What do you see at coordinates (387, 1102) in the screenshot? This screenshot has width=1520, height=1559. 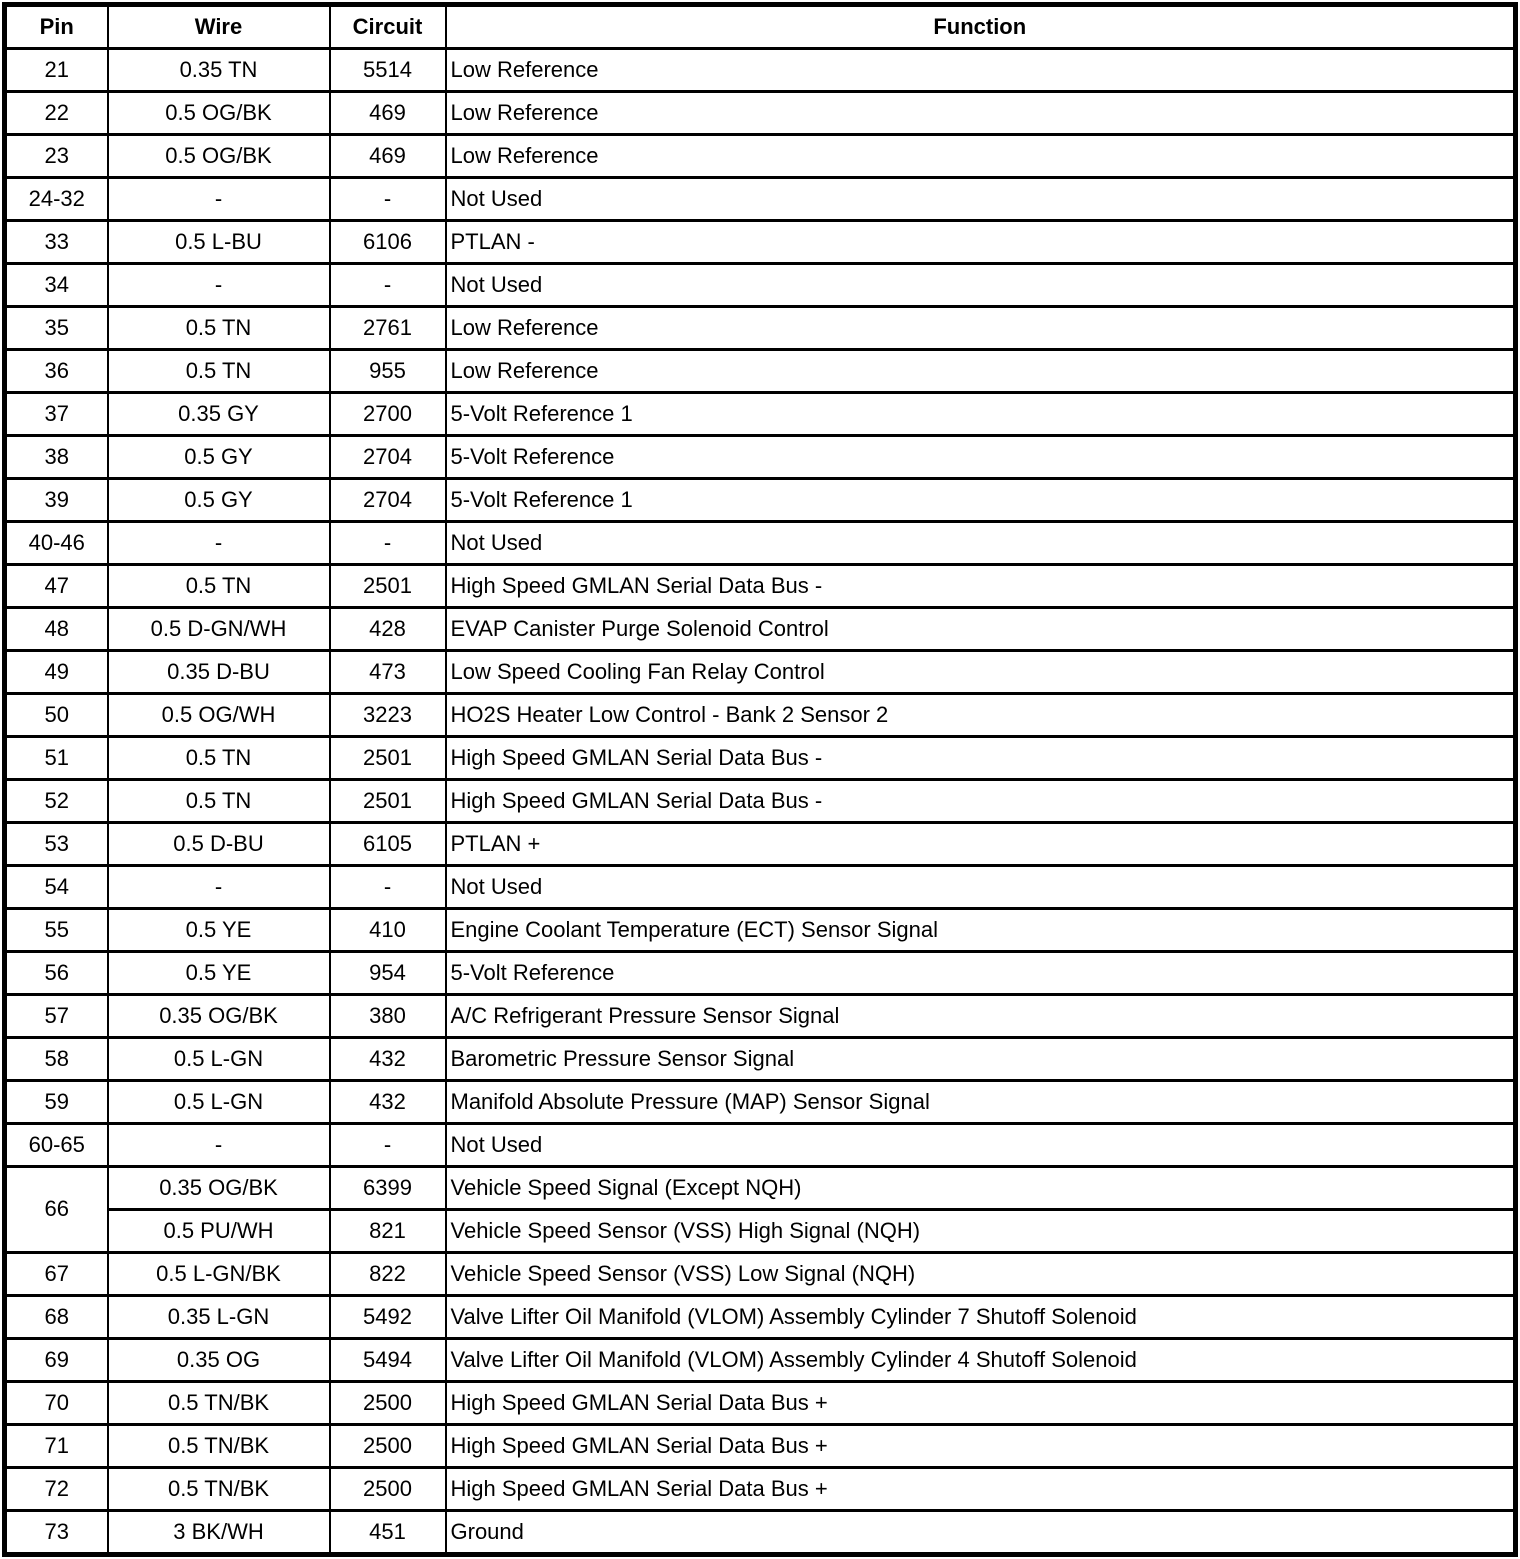 I see `circuit-cell: 432` at bounding box center [387, 1102].